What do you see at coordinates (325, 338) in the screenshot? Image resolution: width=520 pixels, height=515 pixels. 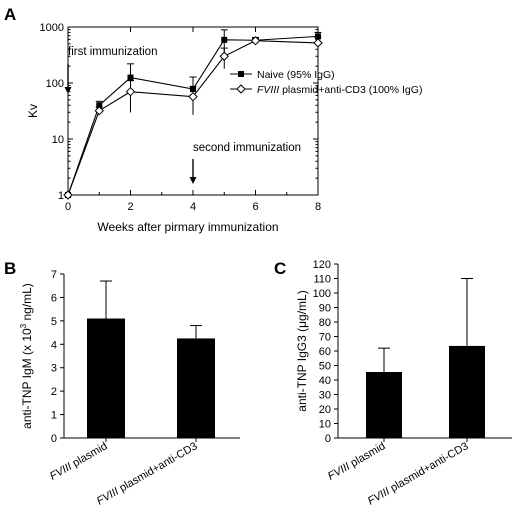 I see `panel-c-y-tick-label: 70` at bounding box center [325, 338].